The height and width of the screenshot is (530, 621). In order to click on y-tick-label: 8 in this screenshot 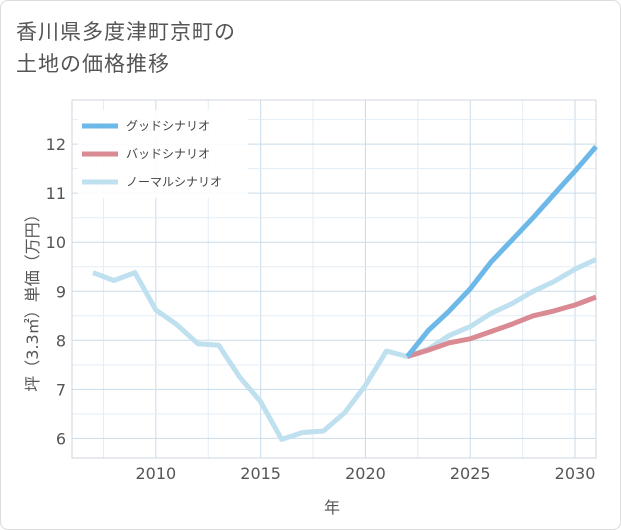, I will do `click(61, 340)`.